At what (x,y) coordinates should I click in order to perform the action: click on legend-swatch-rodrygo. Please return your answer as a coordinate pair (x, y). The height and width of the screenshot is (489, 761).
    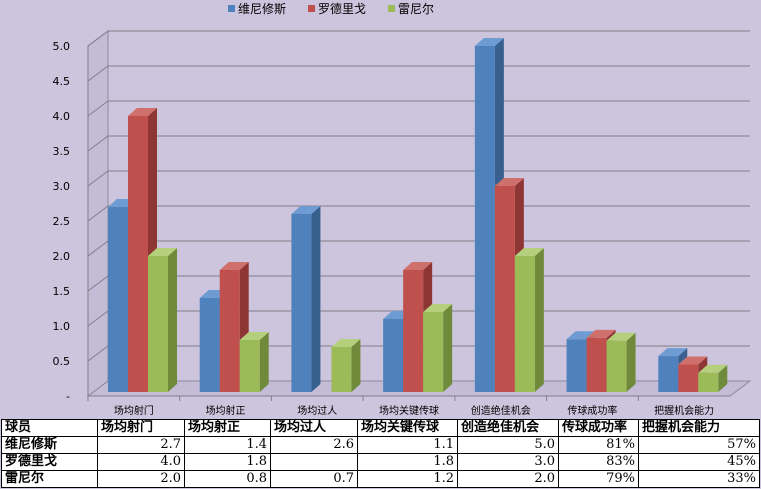
    Looking at the image, I should click on (312, 8).